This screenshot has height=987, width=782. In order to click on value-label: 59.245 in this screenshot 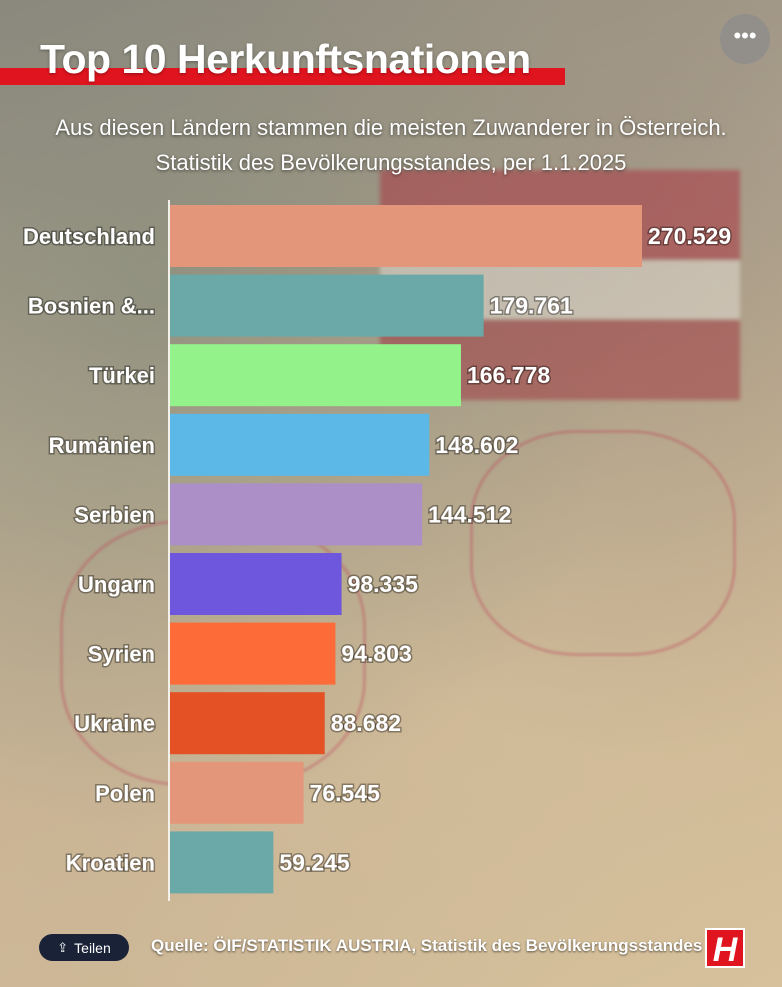, I will do `click(314, 862)`.